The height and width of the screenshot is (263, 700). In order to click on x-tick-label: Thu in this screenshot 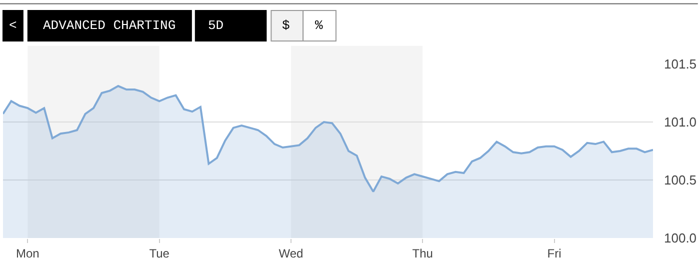, I will do `click(422, 253)`.